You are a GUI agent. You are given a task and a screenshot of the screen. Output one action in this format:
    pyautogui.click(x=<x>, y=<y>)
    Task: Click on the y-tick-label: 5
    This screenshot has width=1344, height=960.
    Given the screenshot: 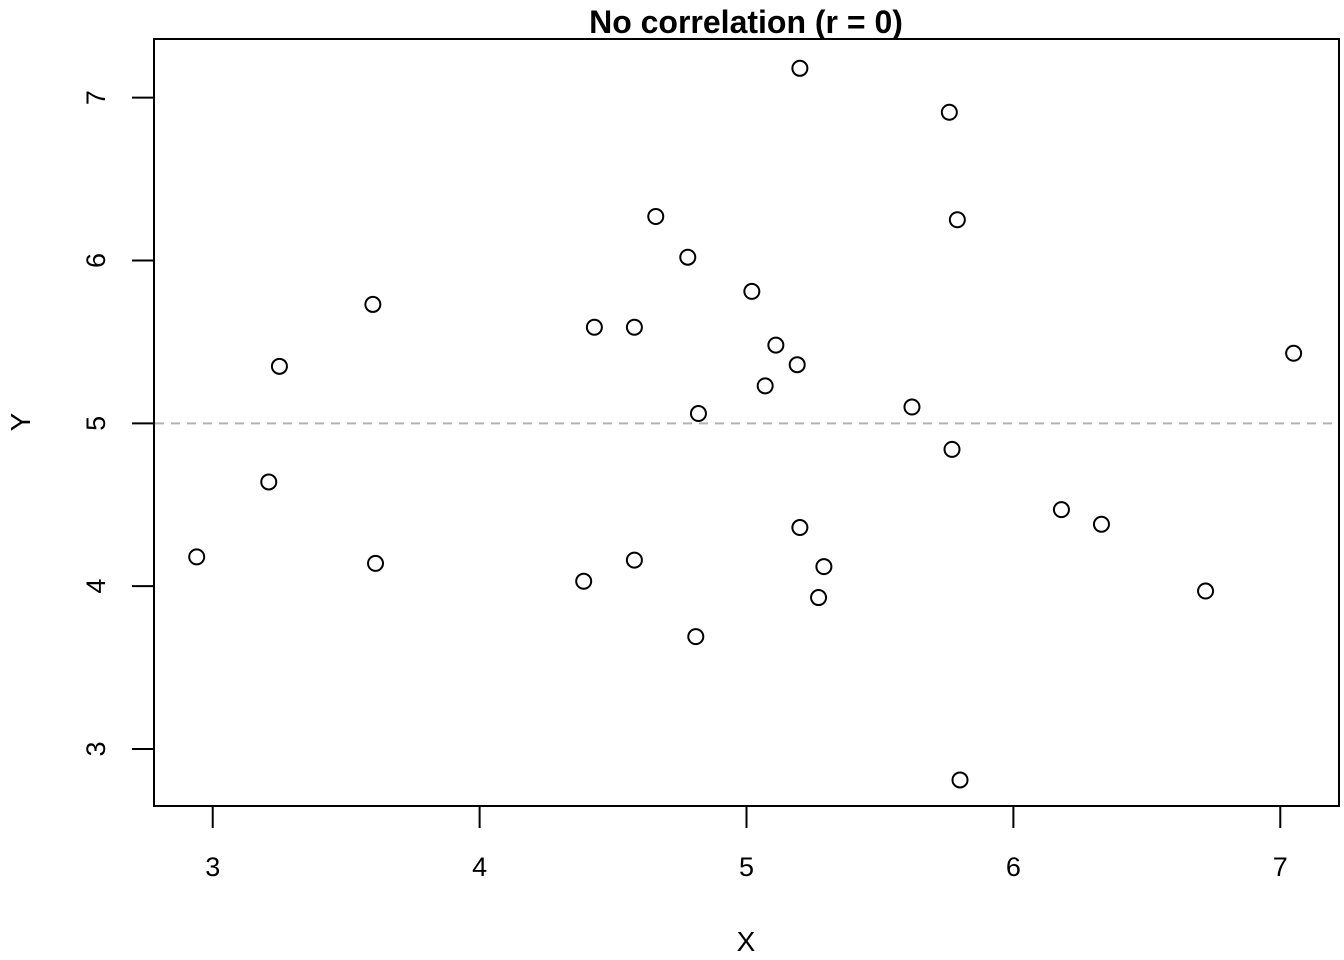 What is the action you would take?
    pyautogui.click(x=96, y=423)
    